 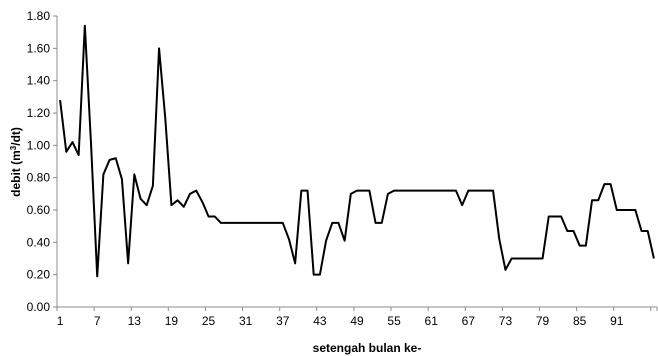 What do you see at coordinates (16, 173) in the screenshot?
I see `y-axis-title-main: debit (m` at bounding box center [16, 173].